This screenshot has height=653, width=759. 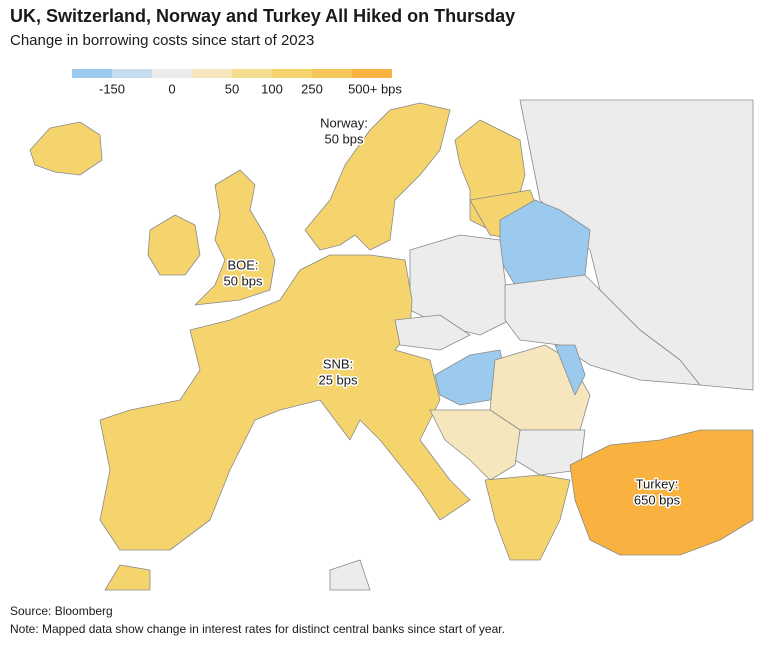 I want to click on turkey, so click(x=661, y=492).